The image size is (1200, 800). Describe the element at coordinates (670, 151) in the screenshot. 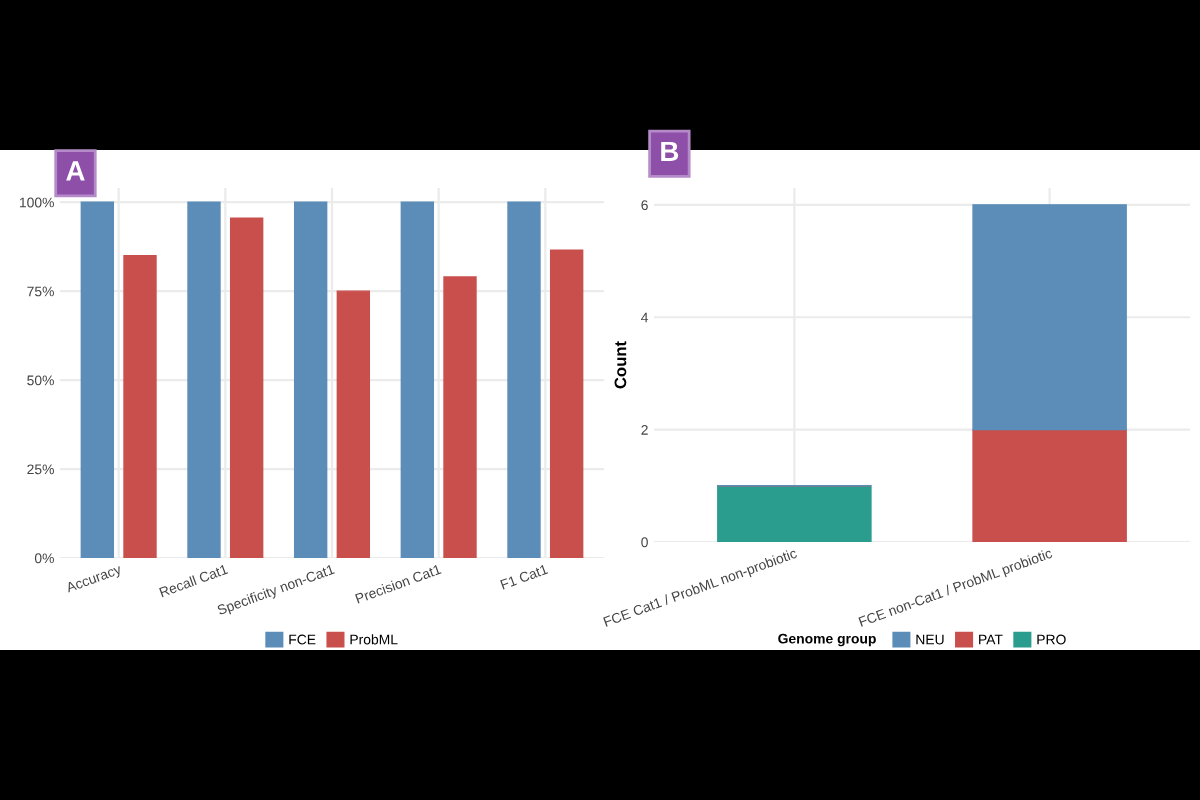

I see `text: B` at that location.